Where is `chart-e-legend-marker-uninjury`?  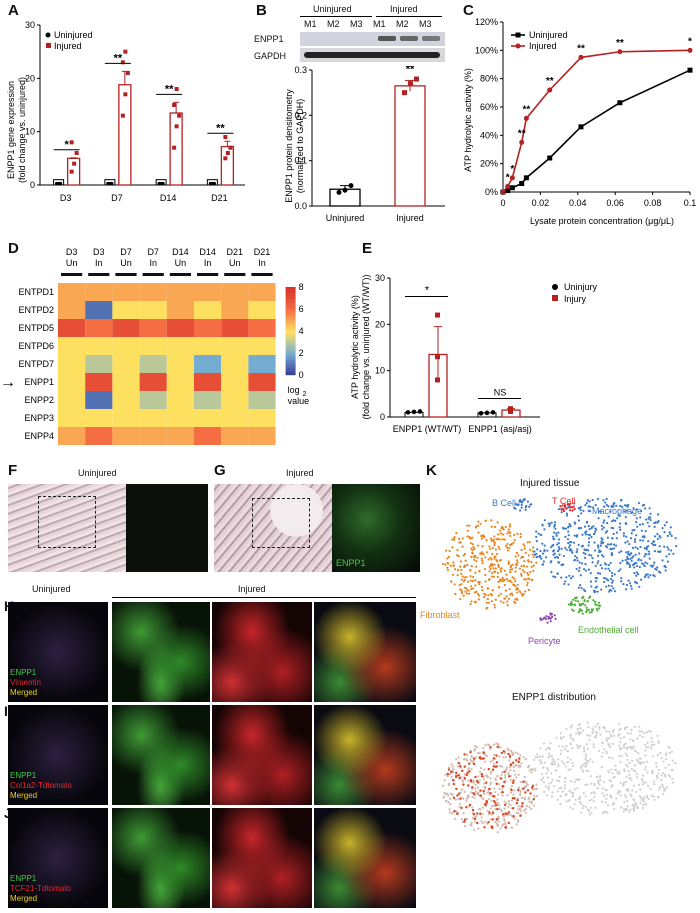
chart-e-legend-marker-uninjury is located at coordinates (555, 287).